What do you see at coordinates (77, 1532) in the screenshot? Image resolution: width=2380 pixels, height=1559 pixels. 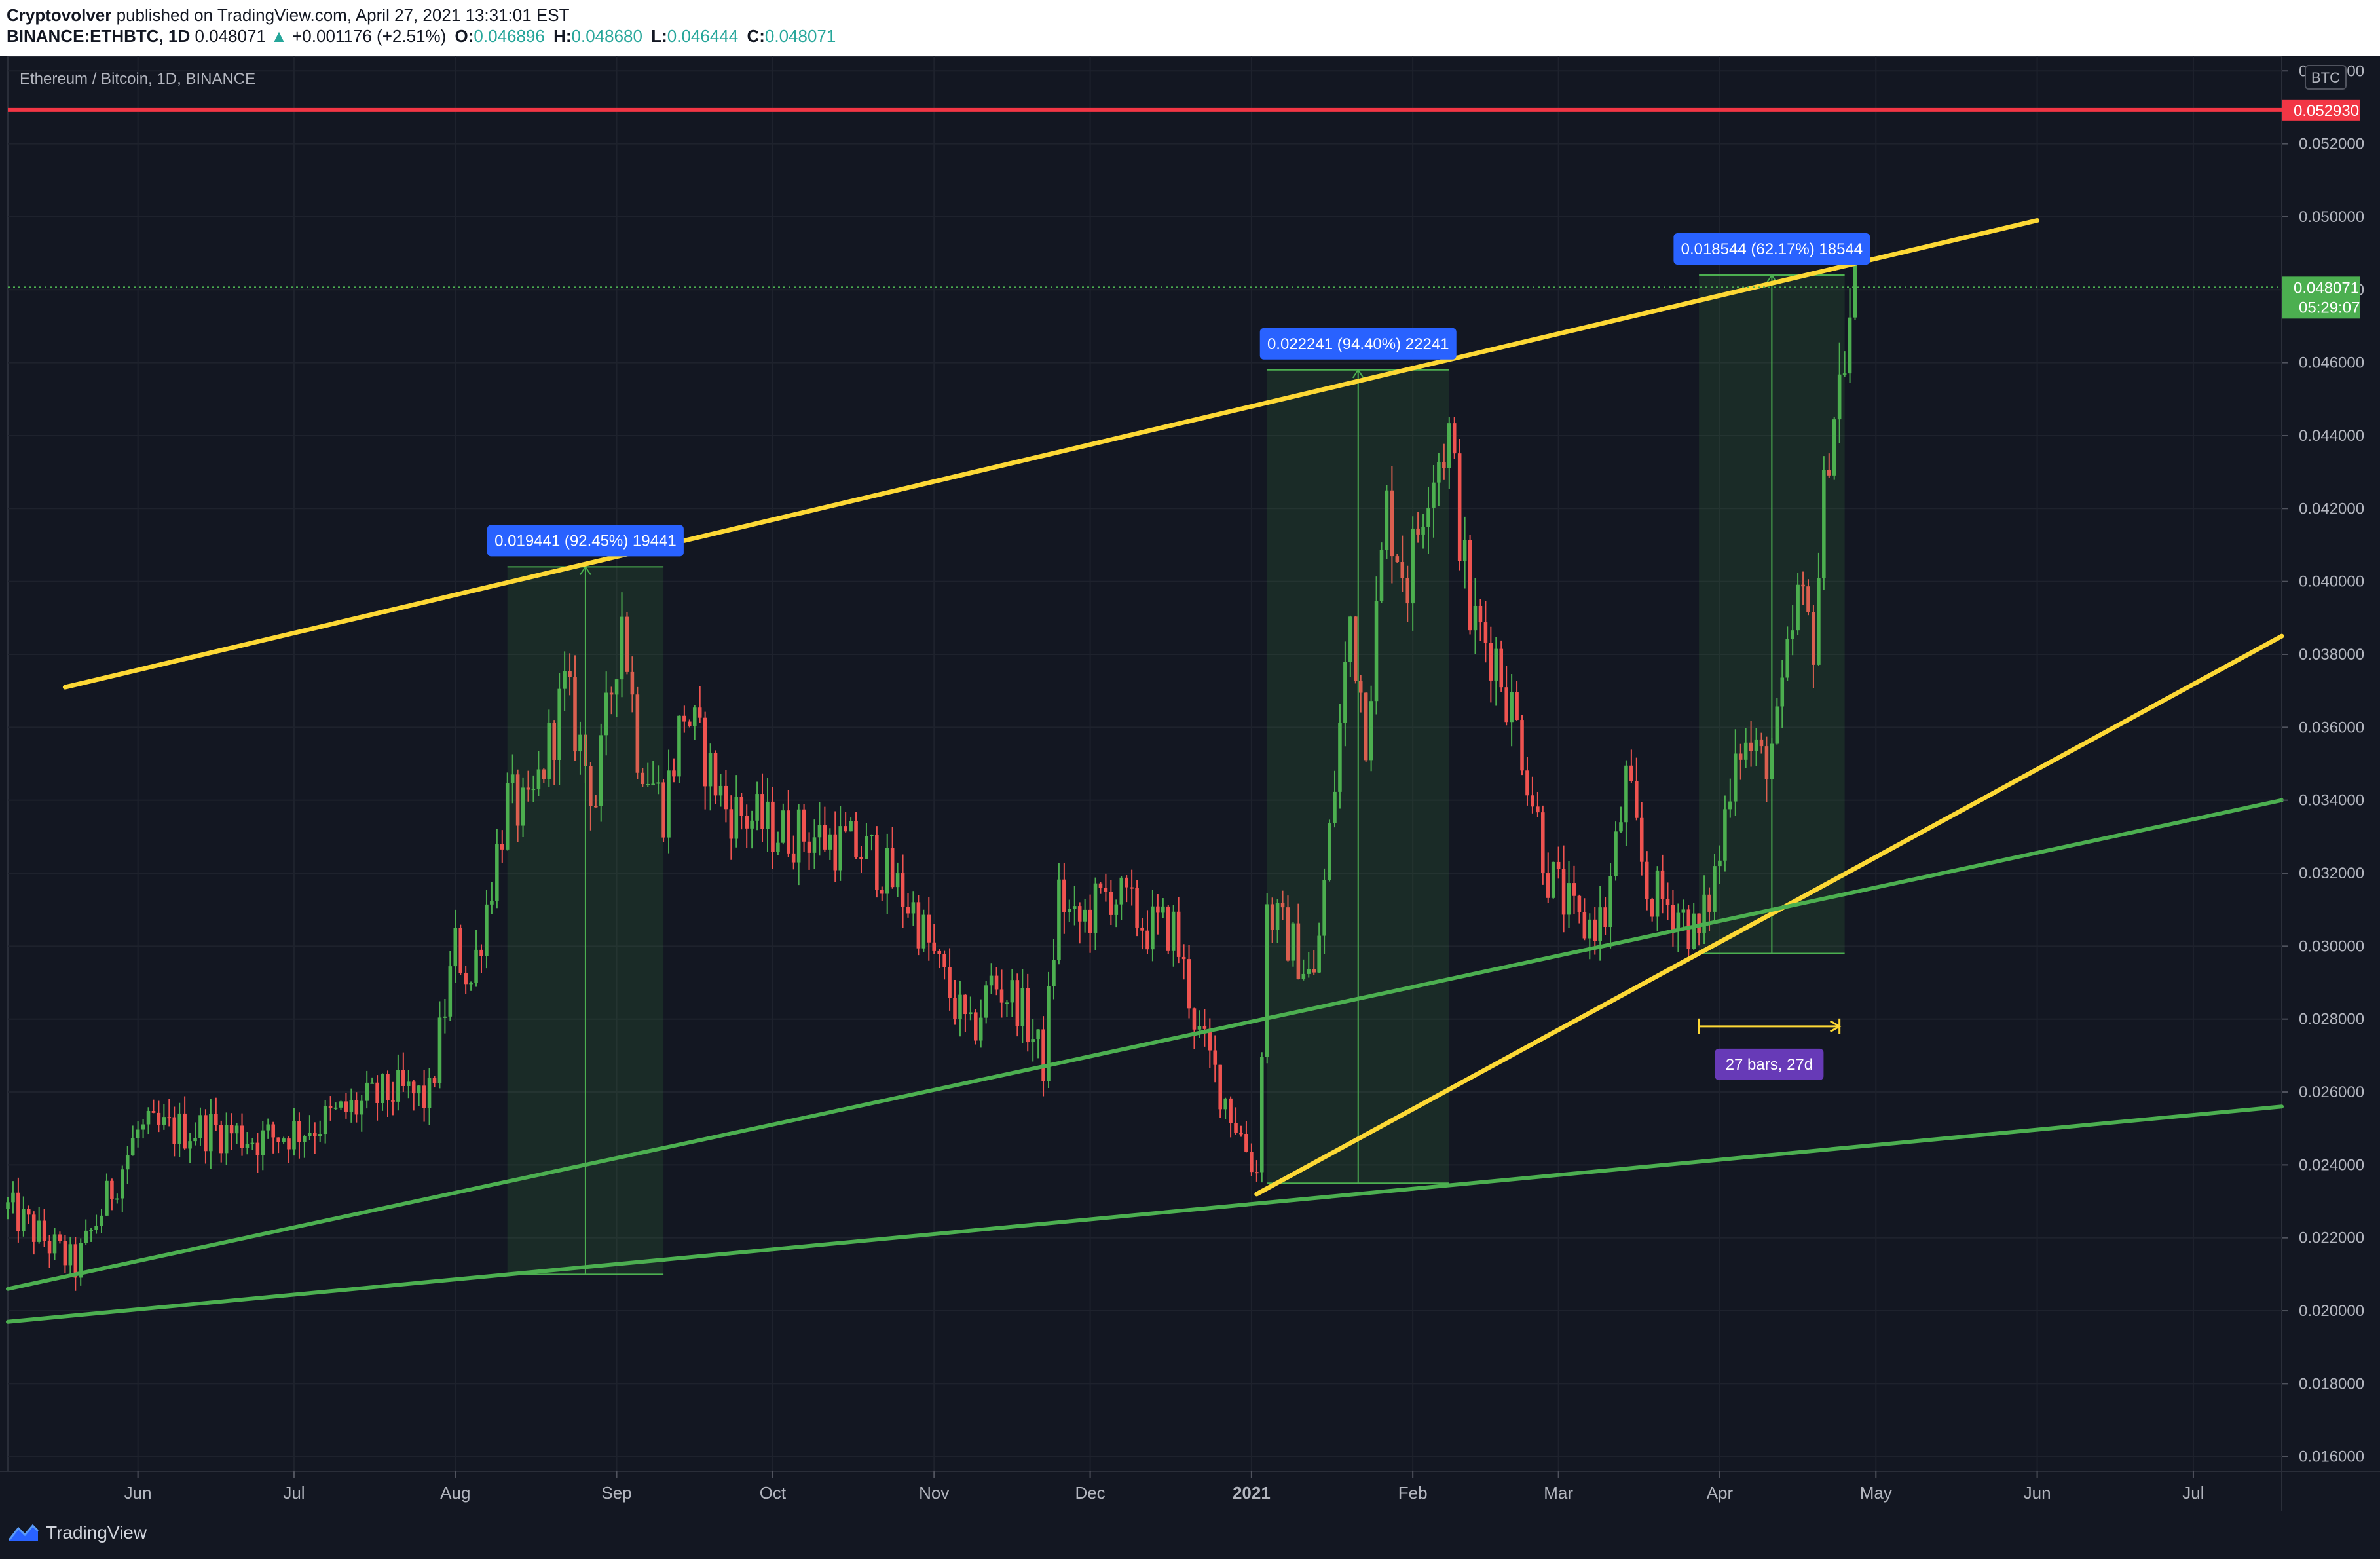 I see `tradingview-logo: TradingView` at bounding box center [77, 1532].